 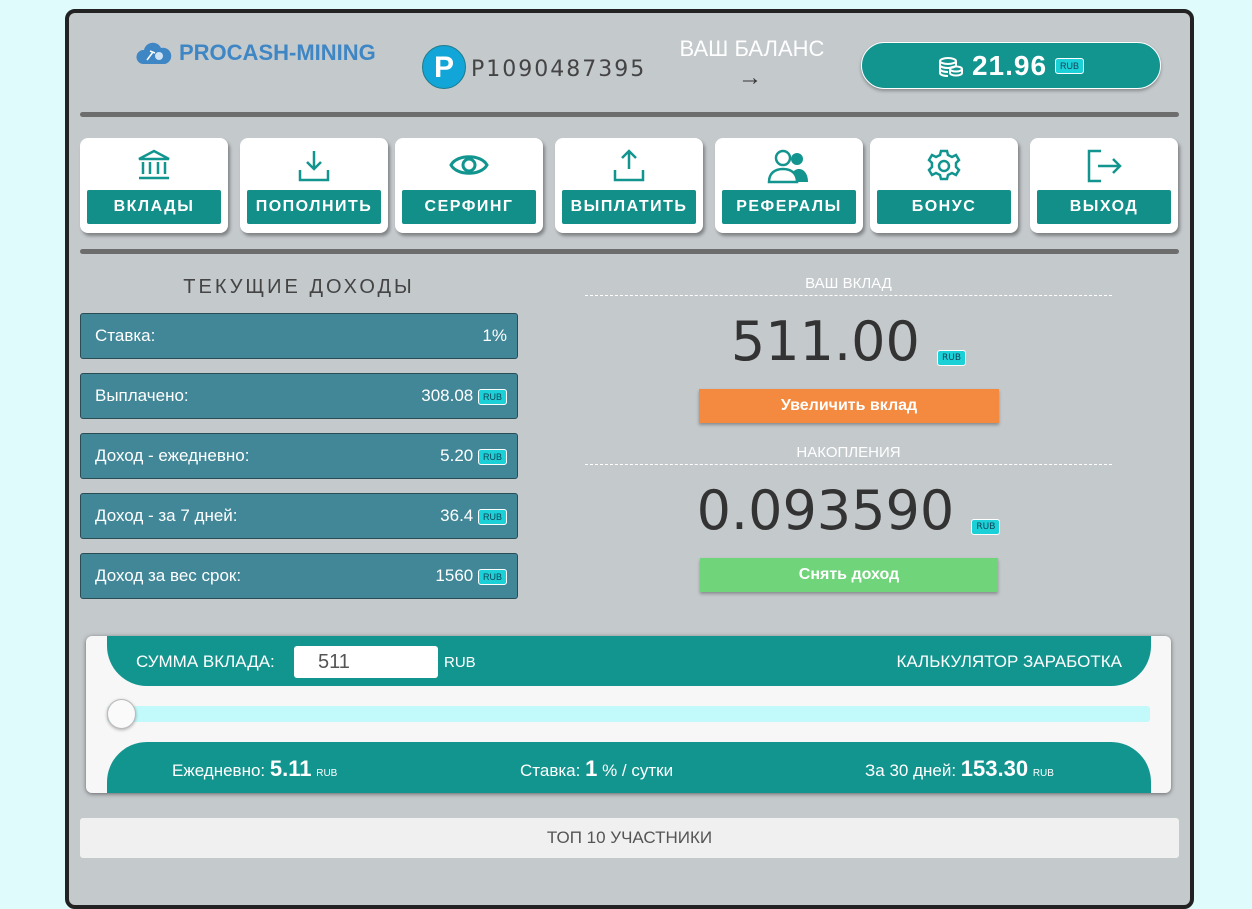 I want to click on nav-button-referrals: РЕФЕРАЛЫ, so click(x=789, y=207).